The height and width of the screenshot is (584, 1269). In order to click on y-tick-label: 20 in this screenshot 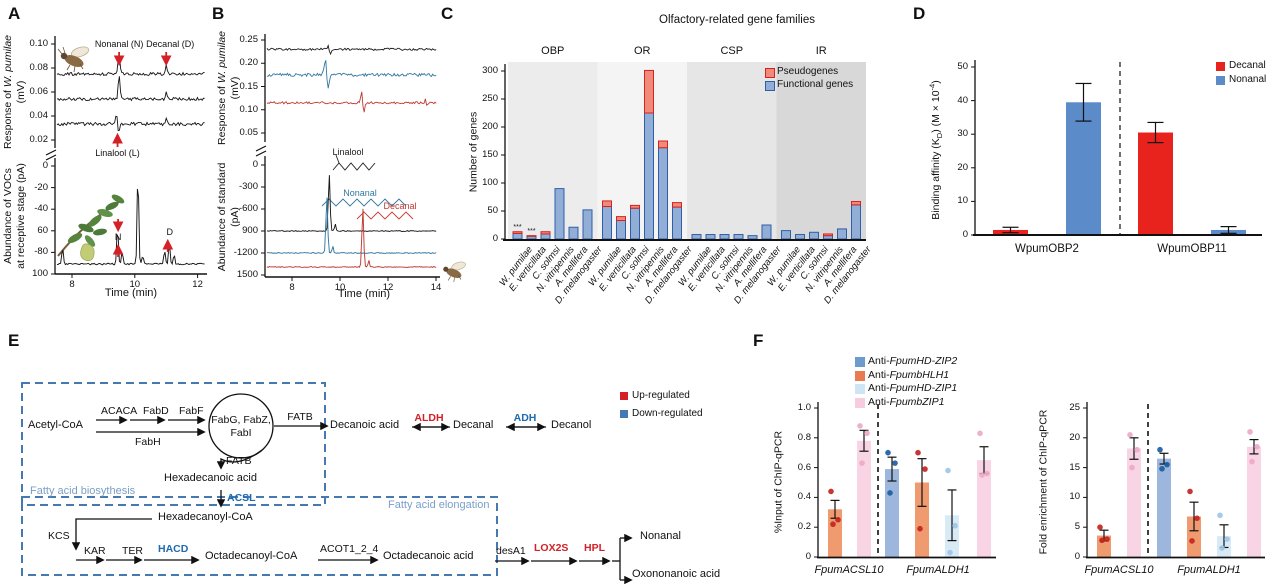, I will do `click(962, 167)`.